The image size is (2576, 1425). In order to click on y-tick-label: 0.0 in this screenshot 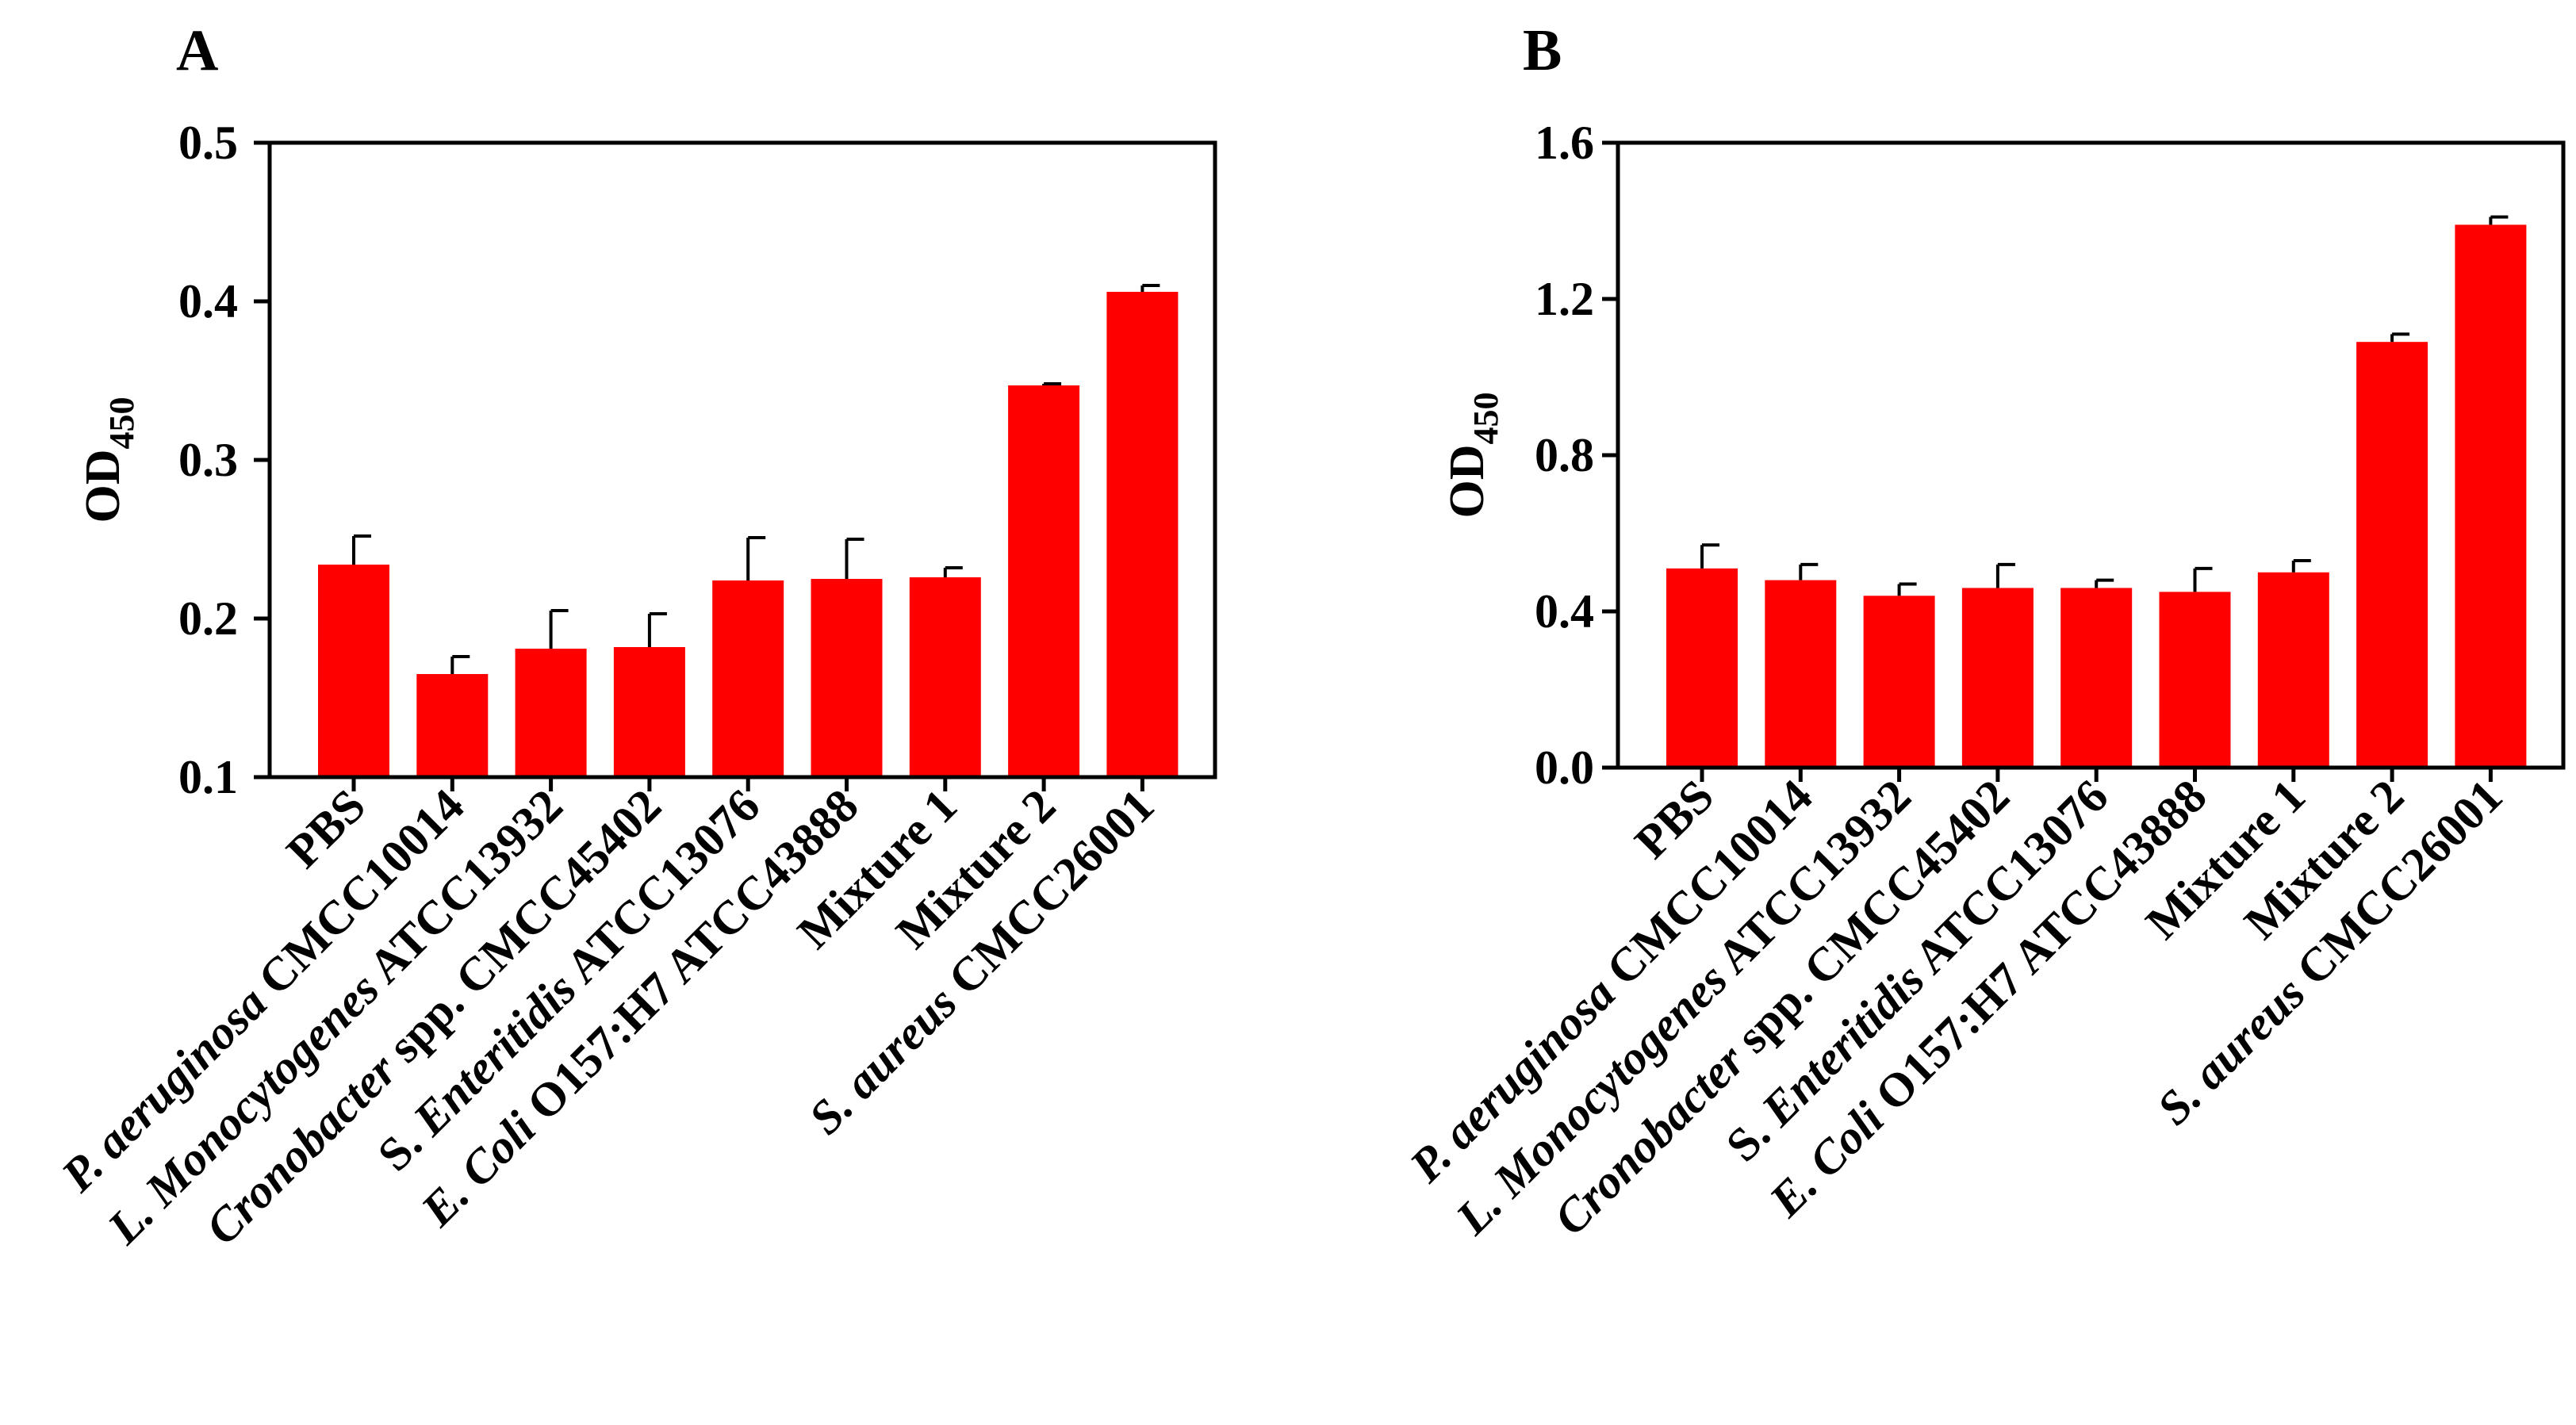, I will do `click(1564, 768)`.